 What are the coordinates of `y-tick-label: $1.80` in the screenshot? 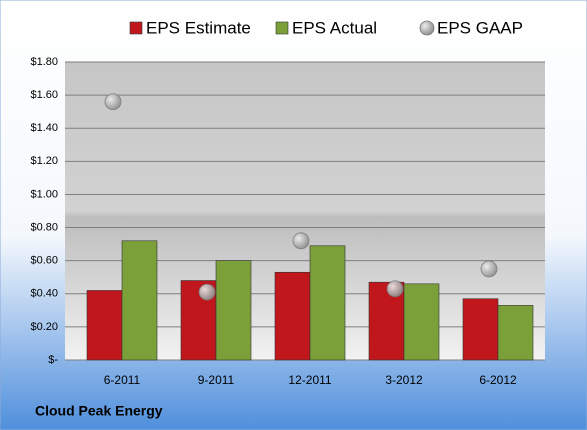 It's located at (44, 62).